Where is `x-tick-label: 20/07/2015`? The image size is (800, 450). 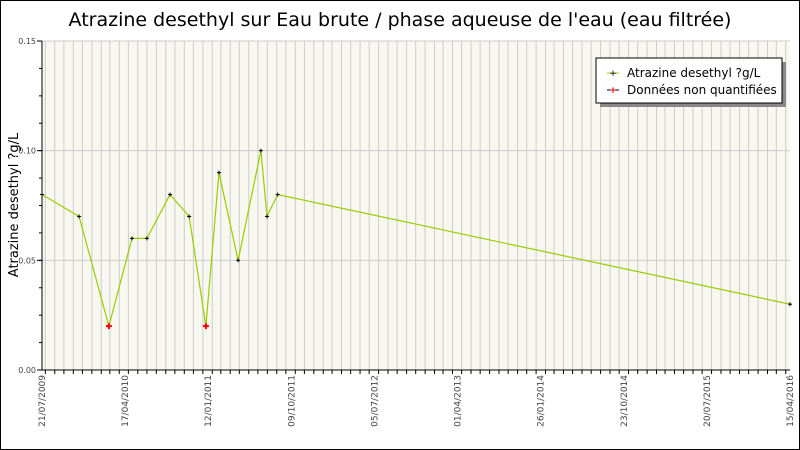
x-tick-label: 20/07/2015 is located at coordinates (708, 401).